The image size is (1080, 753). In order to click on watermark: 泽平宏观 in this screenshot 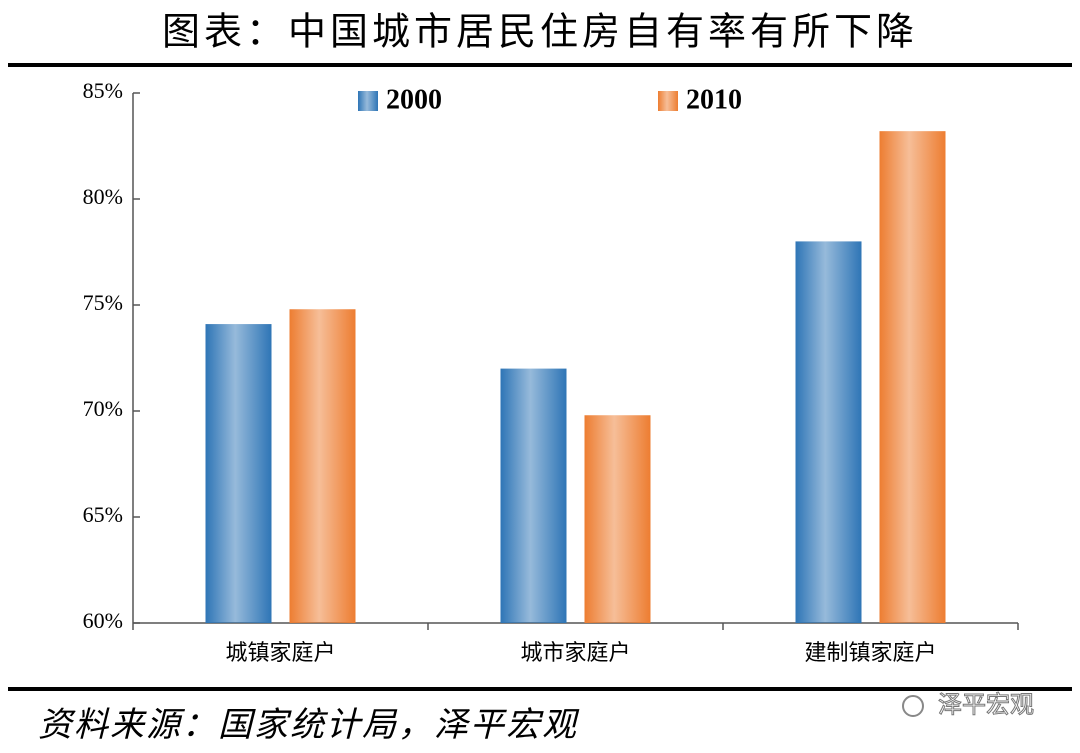, I will do `click(986, 705)`.